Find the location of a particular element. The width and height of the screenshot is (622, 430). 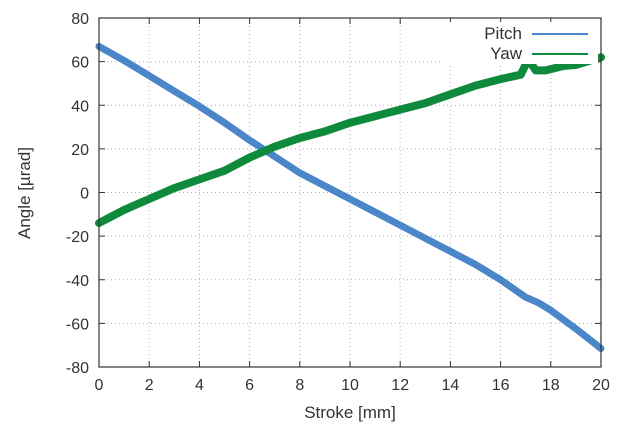

x-tick-label: 8 is located at coordinates (299, 385).